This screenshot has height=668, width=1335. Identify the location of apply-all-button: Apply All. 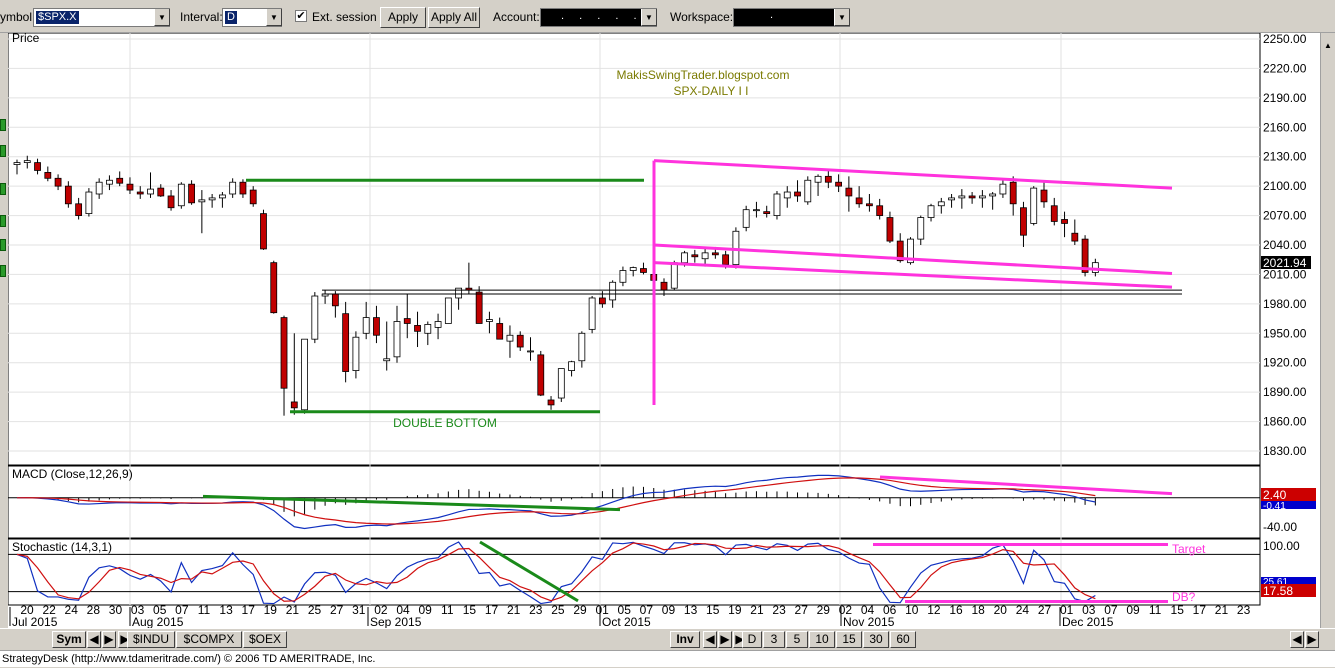
(454, 17).